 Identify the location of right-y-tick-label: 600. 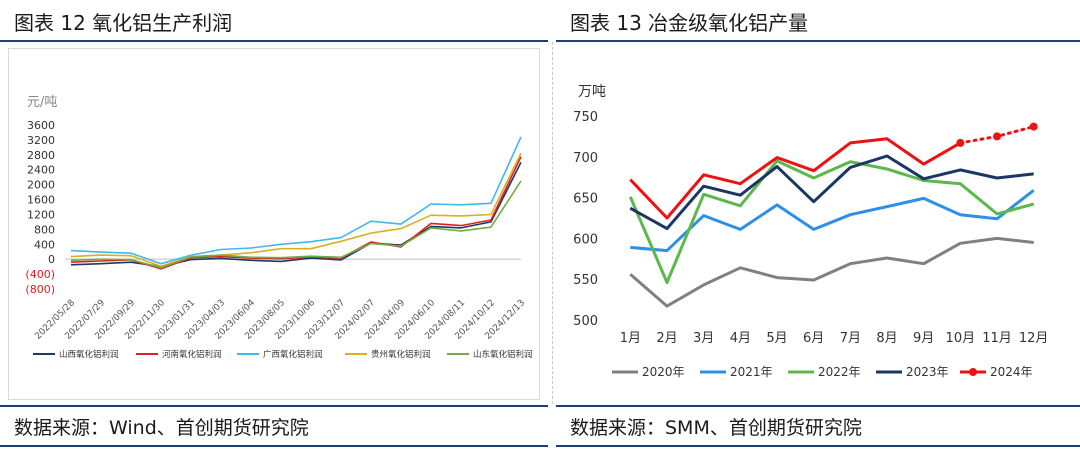
(585, 239).